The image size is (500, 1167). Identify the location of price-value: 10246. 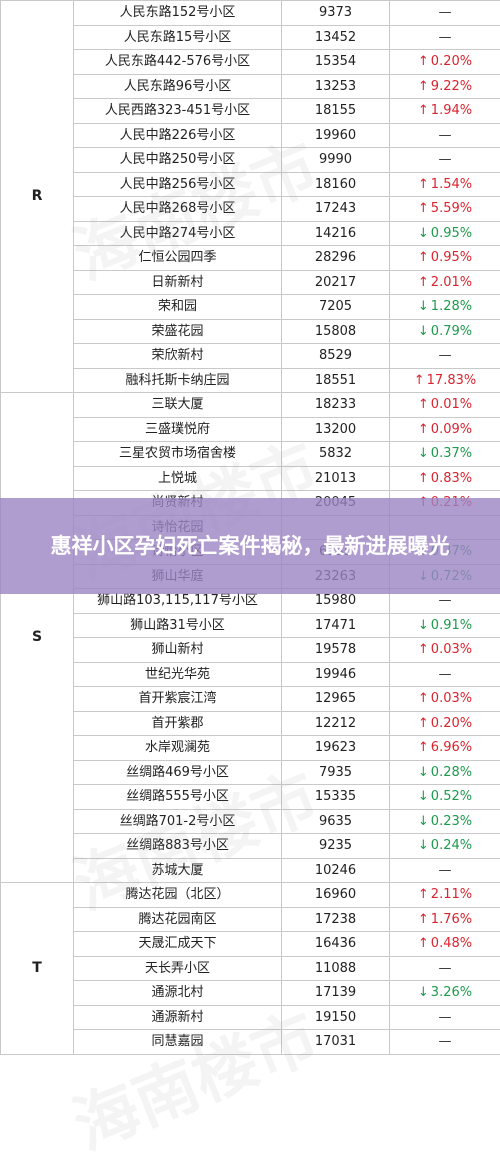
(336, 870).